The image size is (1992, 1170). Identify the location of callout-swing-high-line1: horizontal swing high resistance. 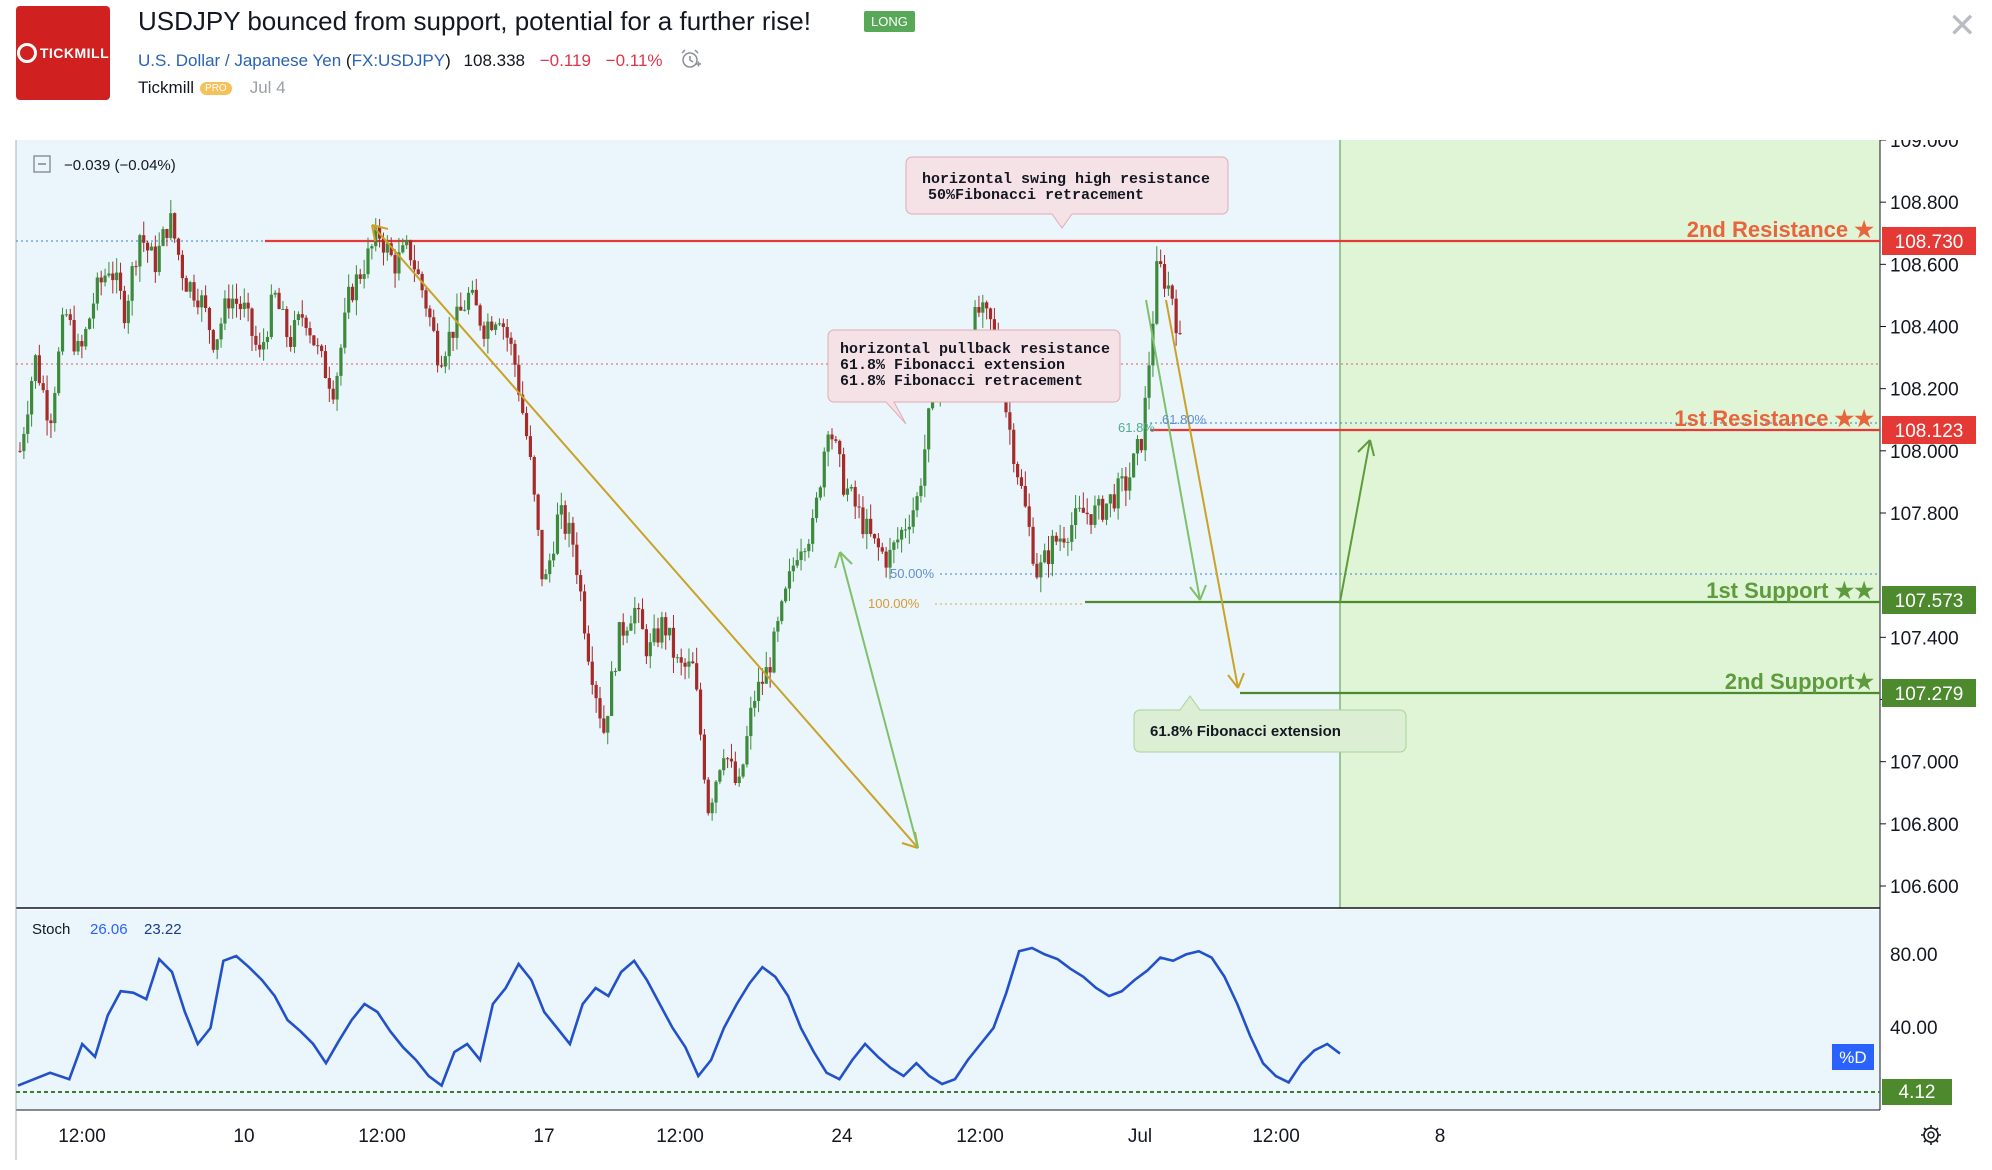
(1066, 179).